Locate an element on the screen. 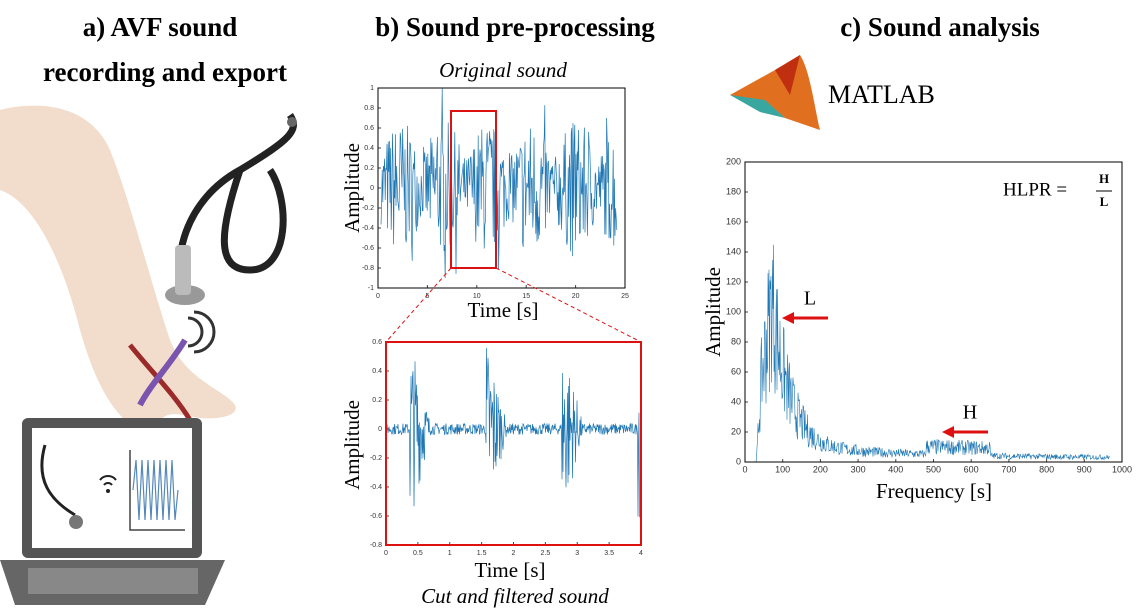  x-tick-label: 4 is located at coordinates (641, 553).